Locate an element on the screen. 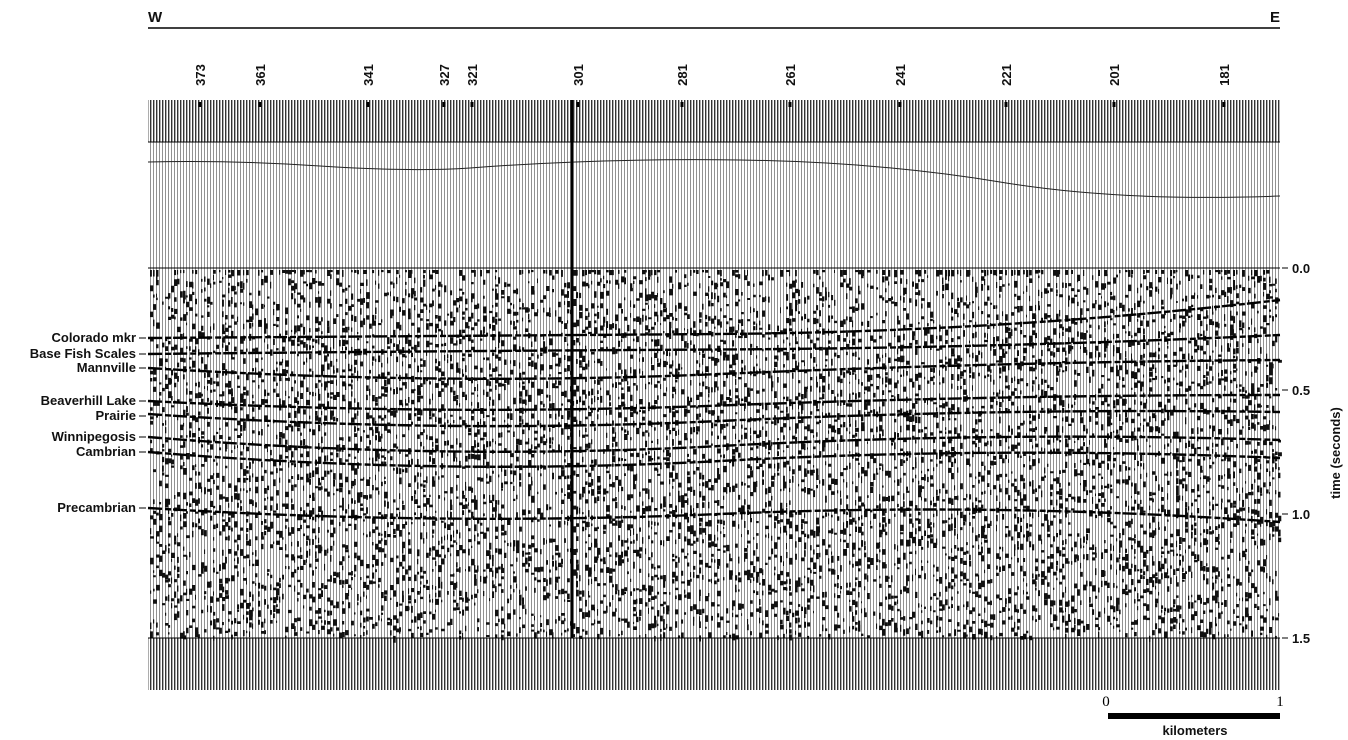 The image size is (1348, 740). shotpoint-label: 181 is located at coordinates (1224, 75).